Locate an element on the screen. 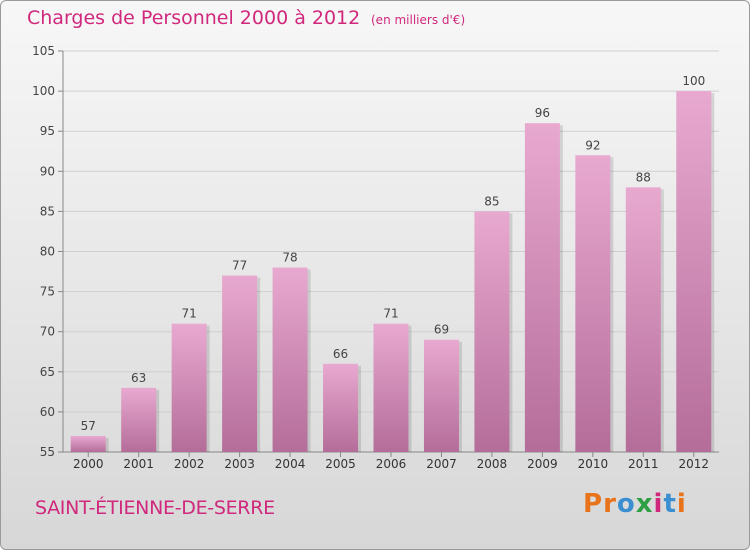  logo-letter: r is located at coordinates (610, 504).